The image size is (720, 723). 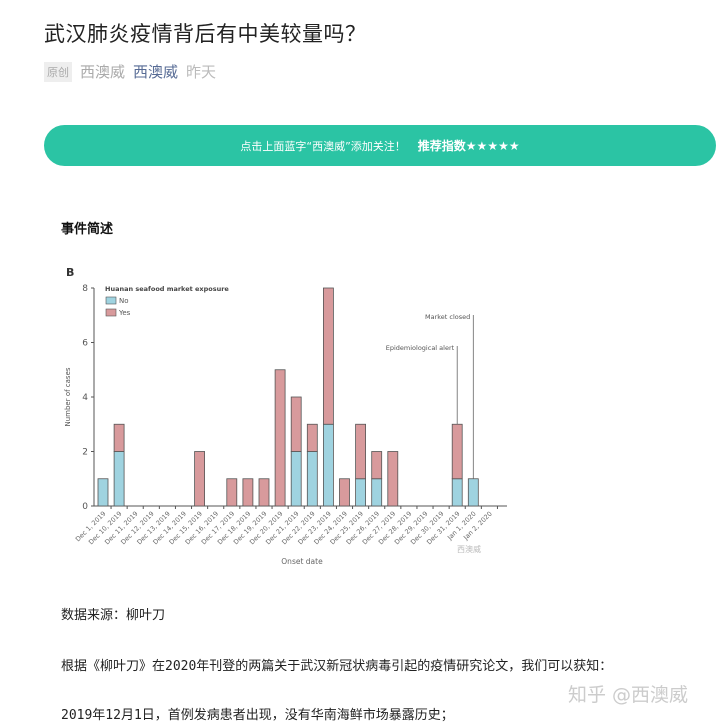 I want to click on y-tick-label: 8, so click(x=85, y=289).